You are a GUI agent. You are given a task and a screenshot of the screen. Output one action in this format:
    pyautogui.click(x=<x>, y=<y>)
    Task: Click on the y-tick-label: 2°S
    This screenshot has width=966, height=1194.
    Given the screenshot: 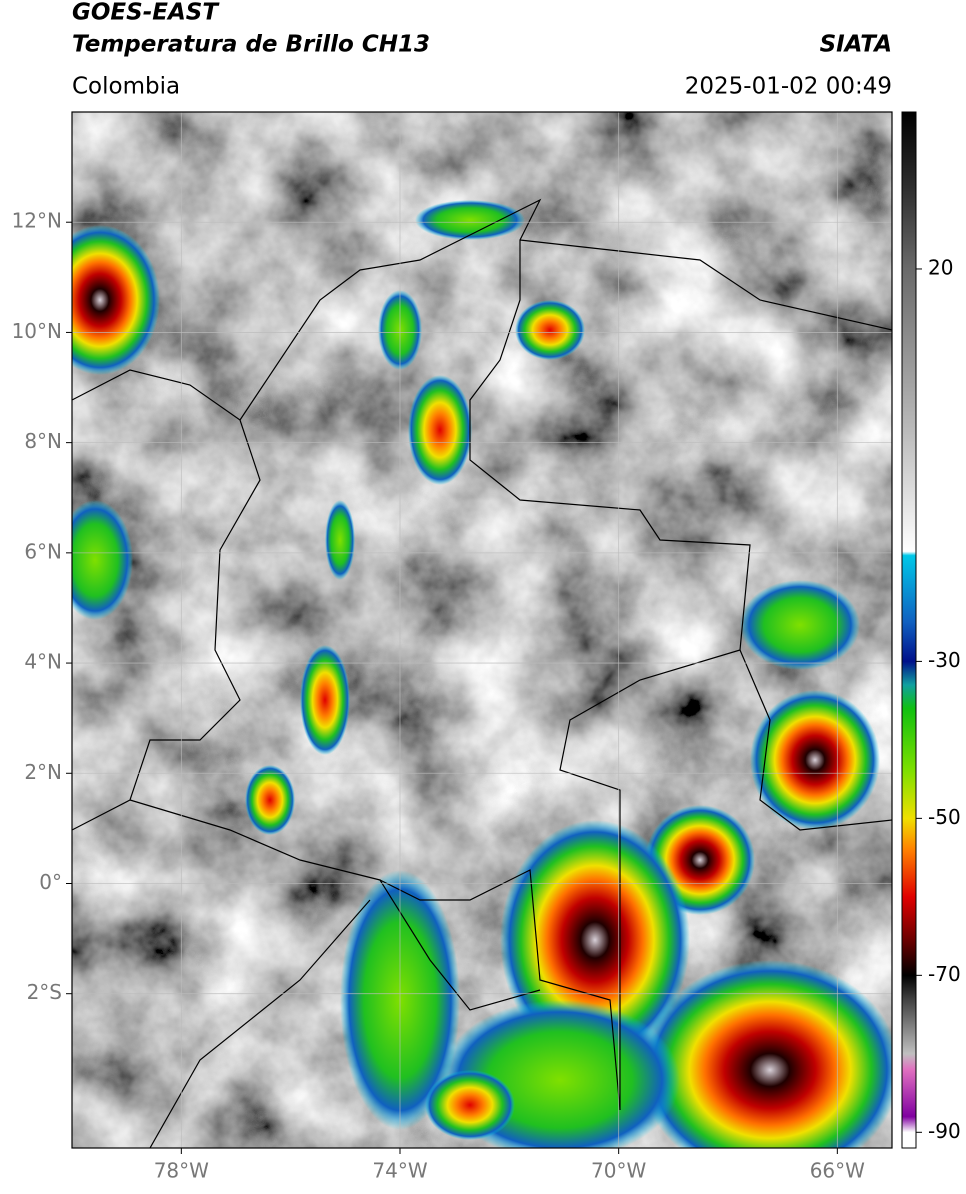 What is the action you would take?
    pyautogui.click(x=44, y=992)
    